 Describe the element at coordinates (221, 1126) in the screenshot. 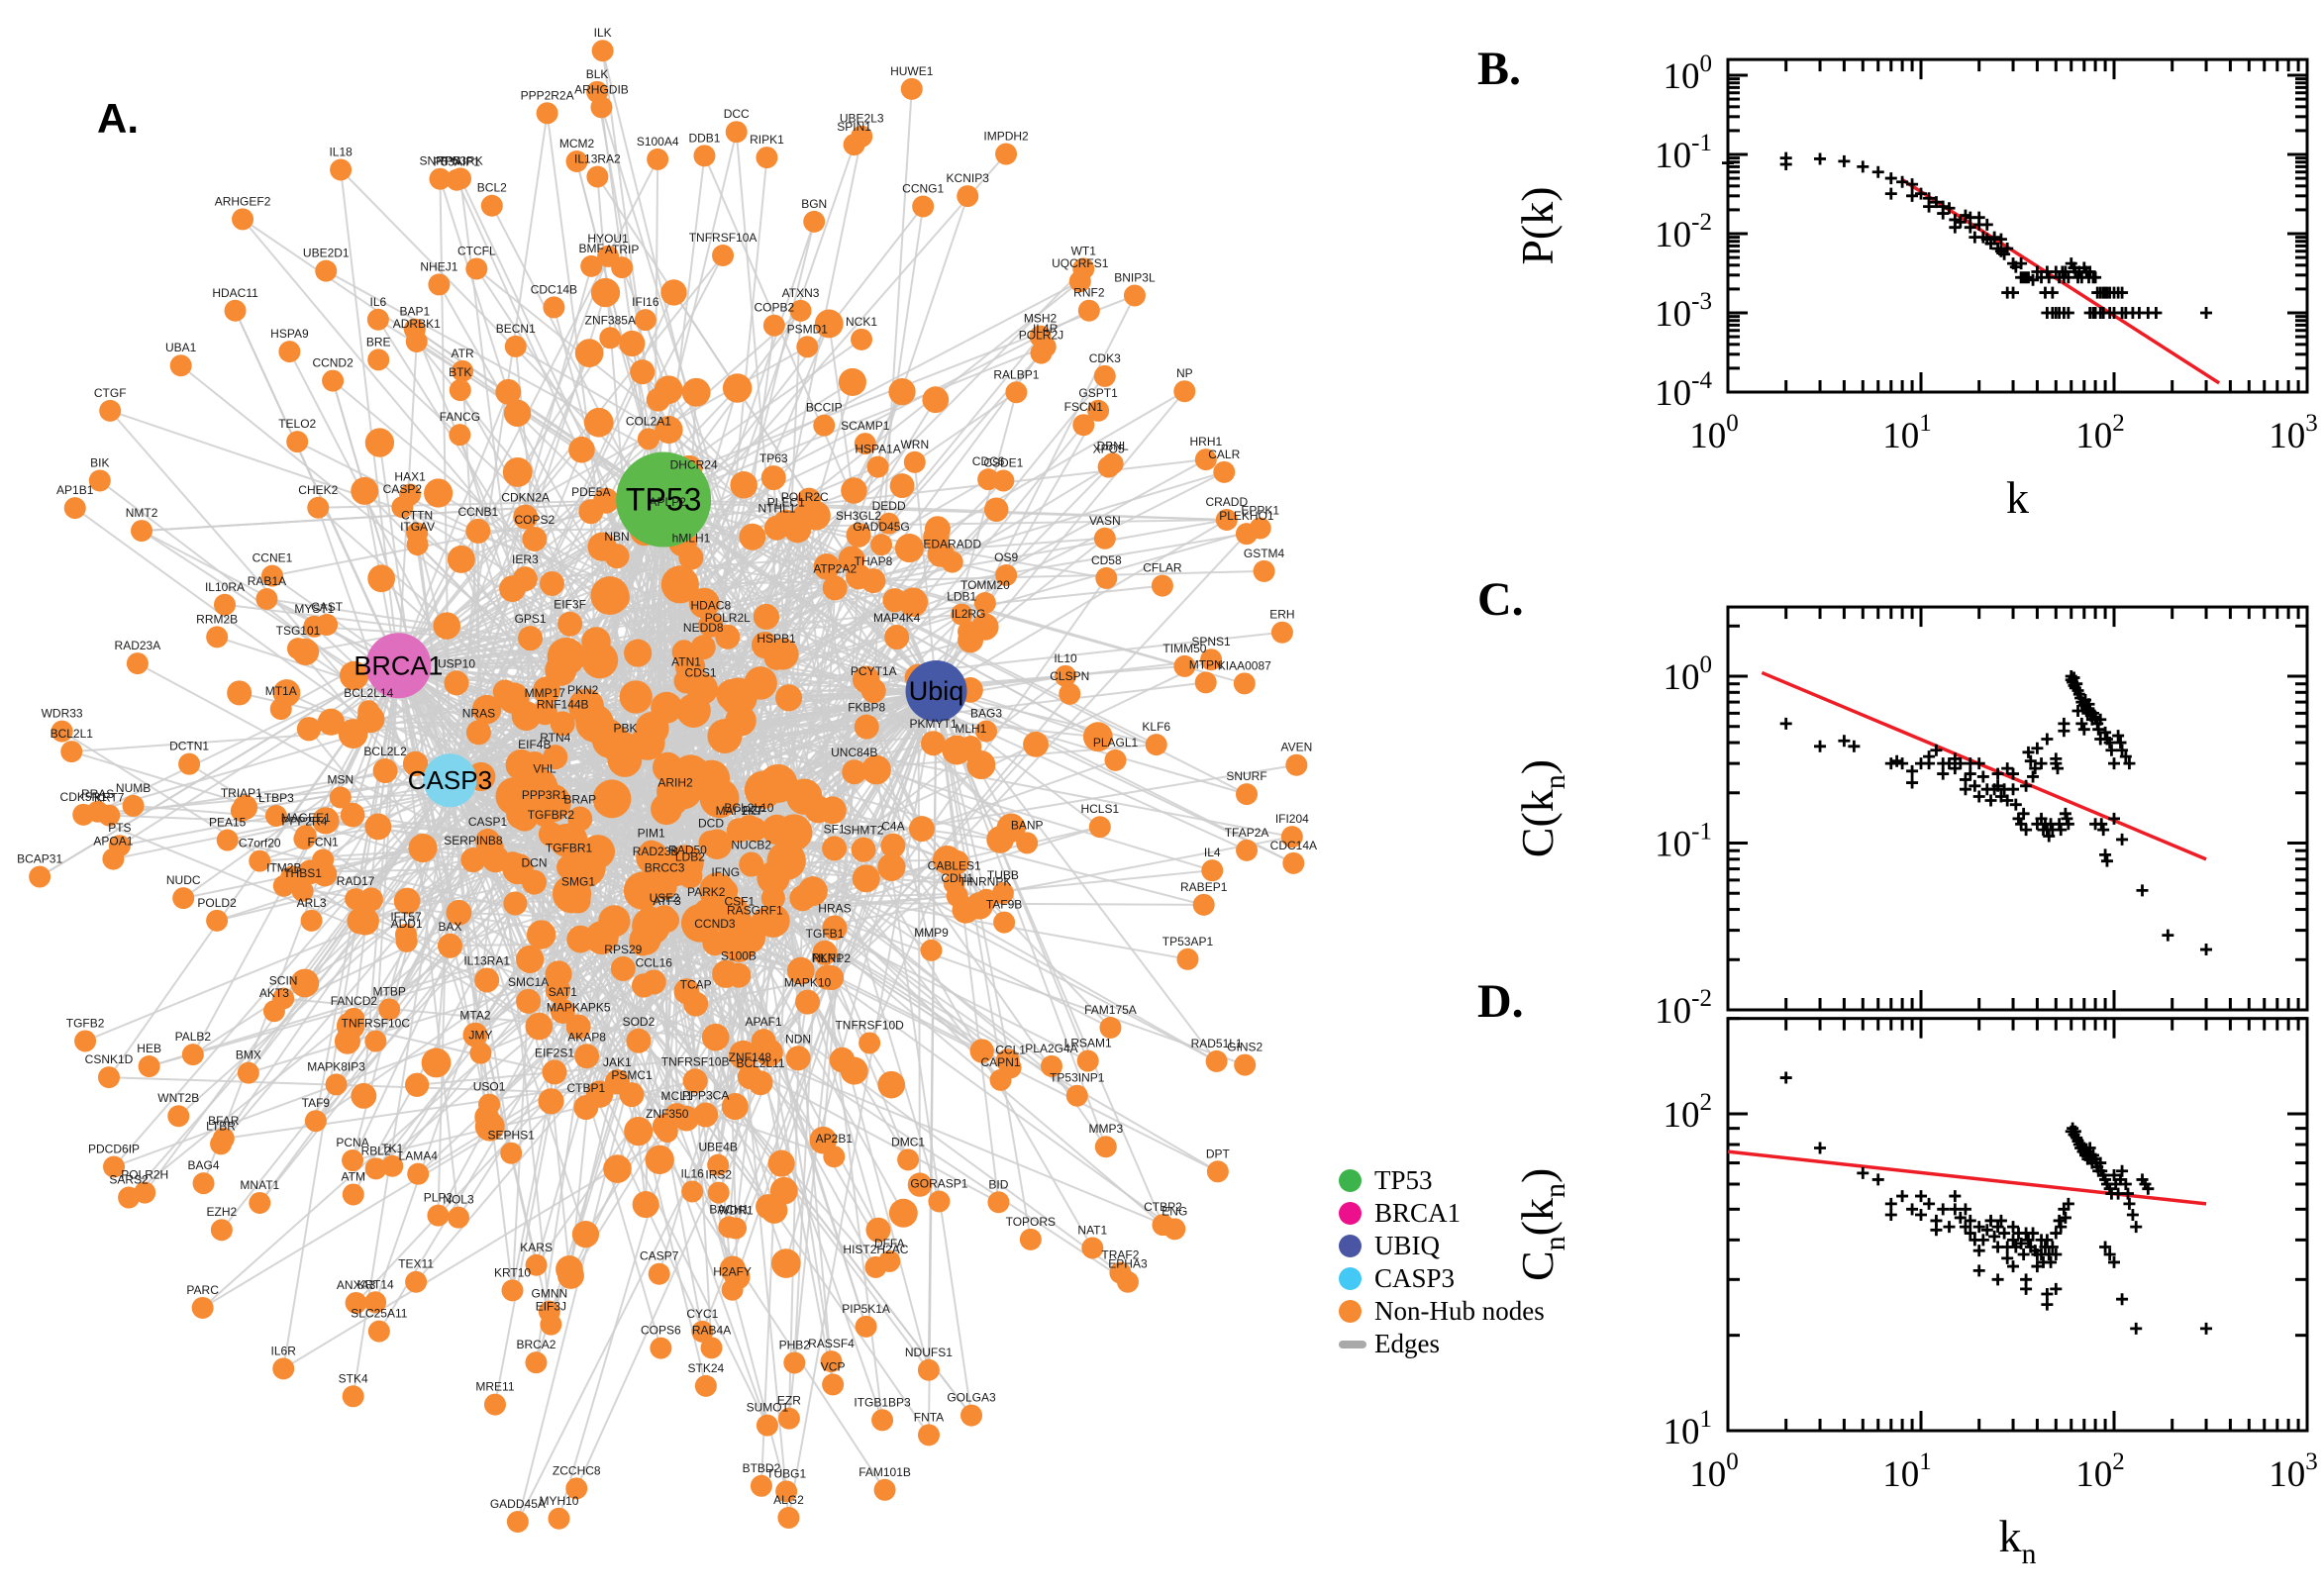

I see `node-label: LTBR` at that location.